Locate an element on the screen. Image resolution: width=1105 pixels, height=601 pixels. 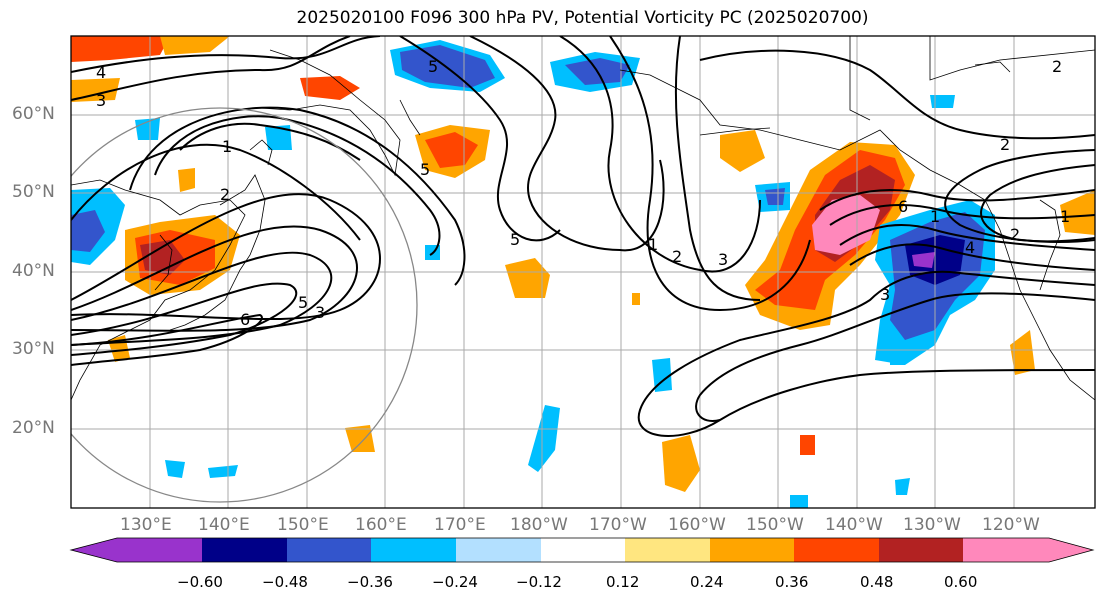
colorbar-tick-label: −0.60 is located at coordinates (200, 582).